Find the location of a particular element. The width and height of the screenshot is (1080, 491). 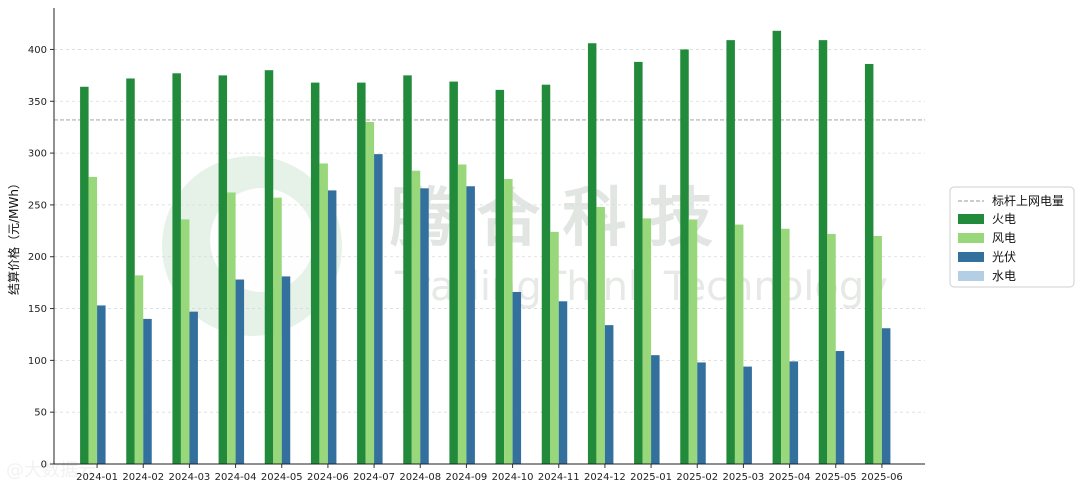

x-tick-label: 2025-04 is located at coordinates (790, 477).